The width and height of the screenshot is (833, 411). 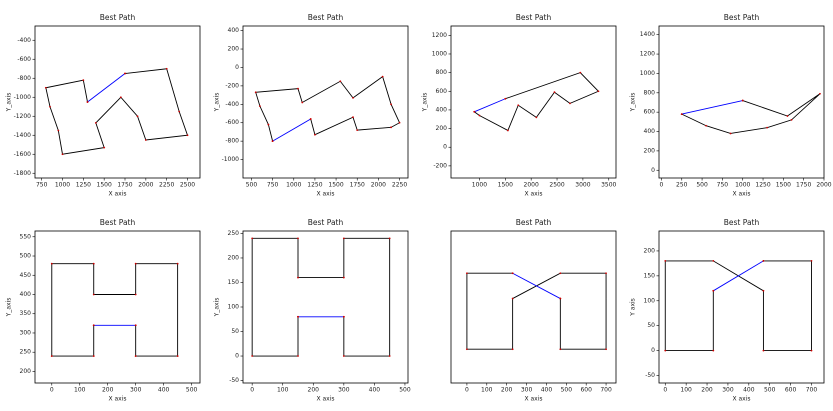 I want to click on y-tick-label: 250, so click(x=26, y=352).